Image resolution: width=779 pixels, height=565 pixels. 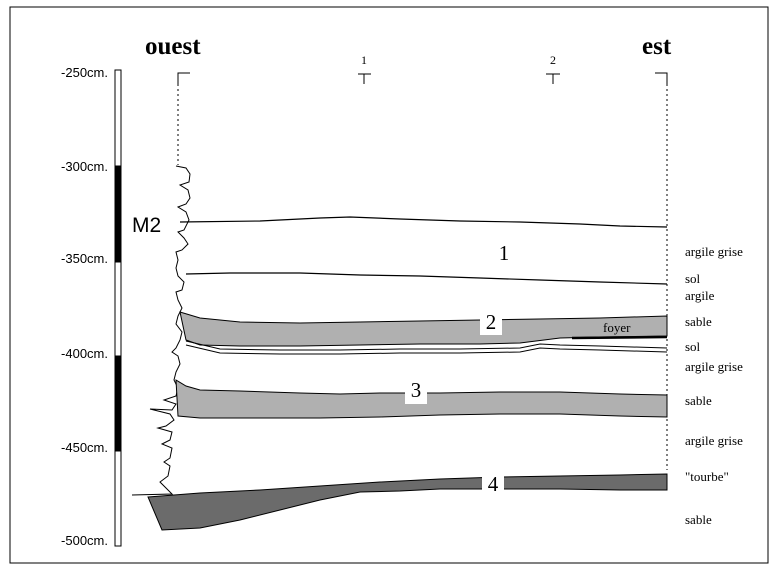 I want to click on soil-line-upper, so click(x=426, y=345).